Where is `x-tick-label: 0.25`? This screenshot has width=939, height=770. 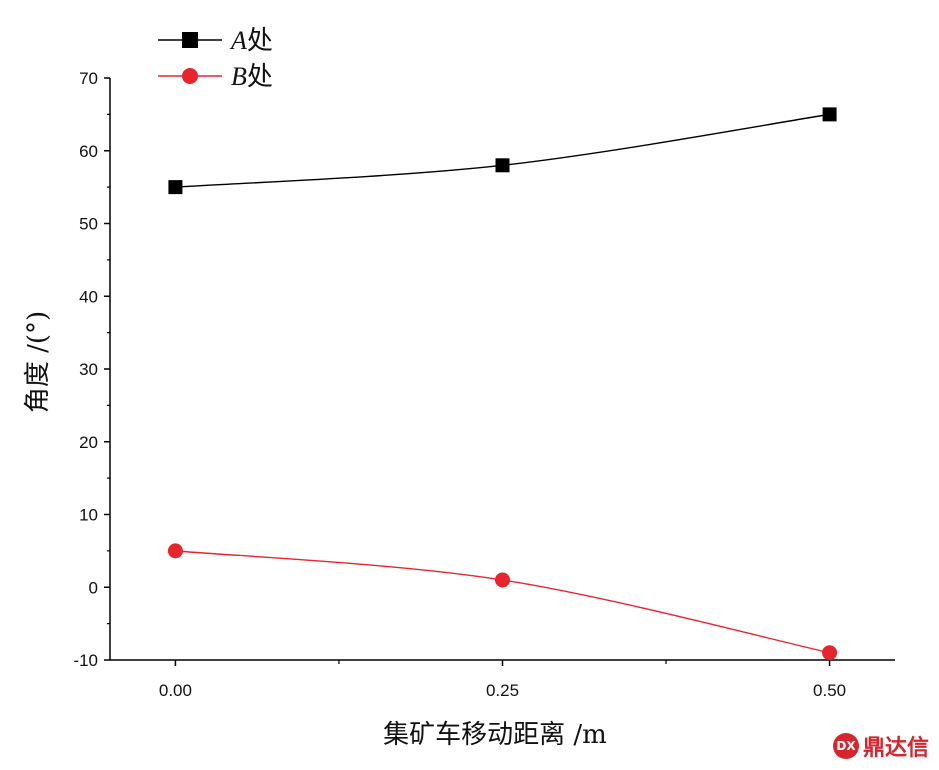 x-tick-label: 0.25 is located at coordinates (502, 690).